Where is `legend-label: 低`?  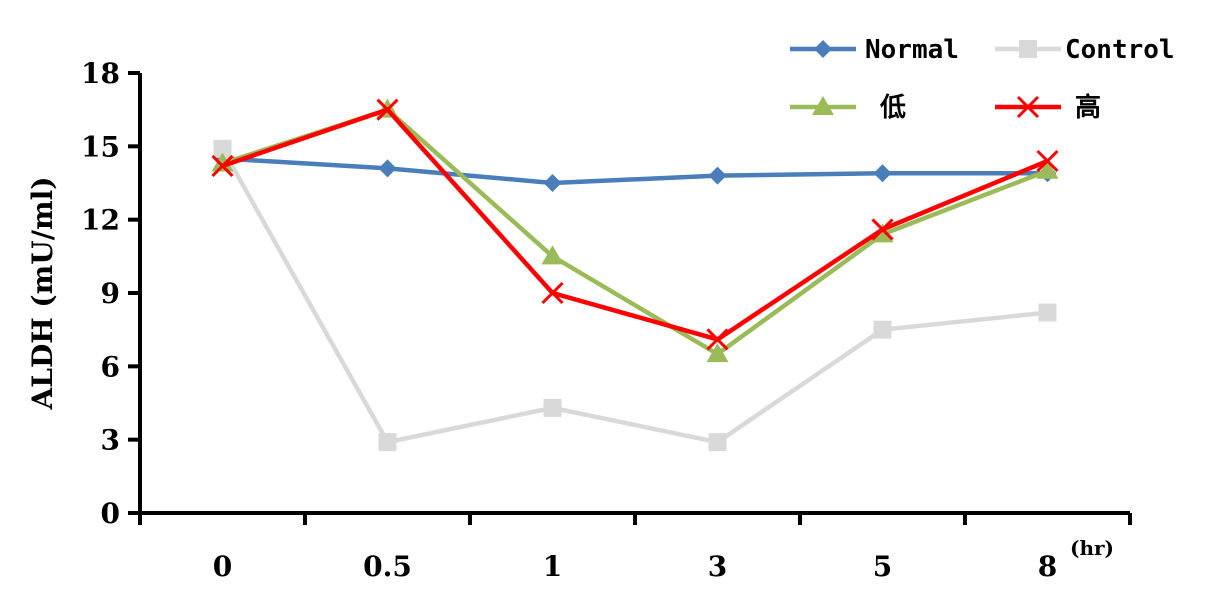 legend-label: 低 is located at coordinates (892, 108).